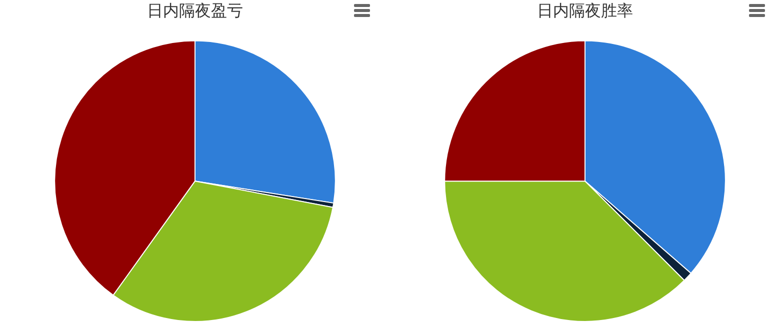 Image resolution: width=780 pixels, height=331 pixels. Describe the element at coordinates (585, 10) in the screenshot. I see `chart-title: 日内隔夜胜率` at that location.